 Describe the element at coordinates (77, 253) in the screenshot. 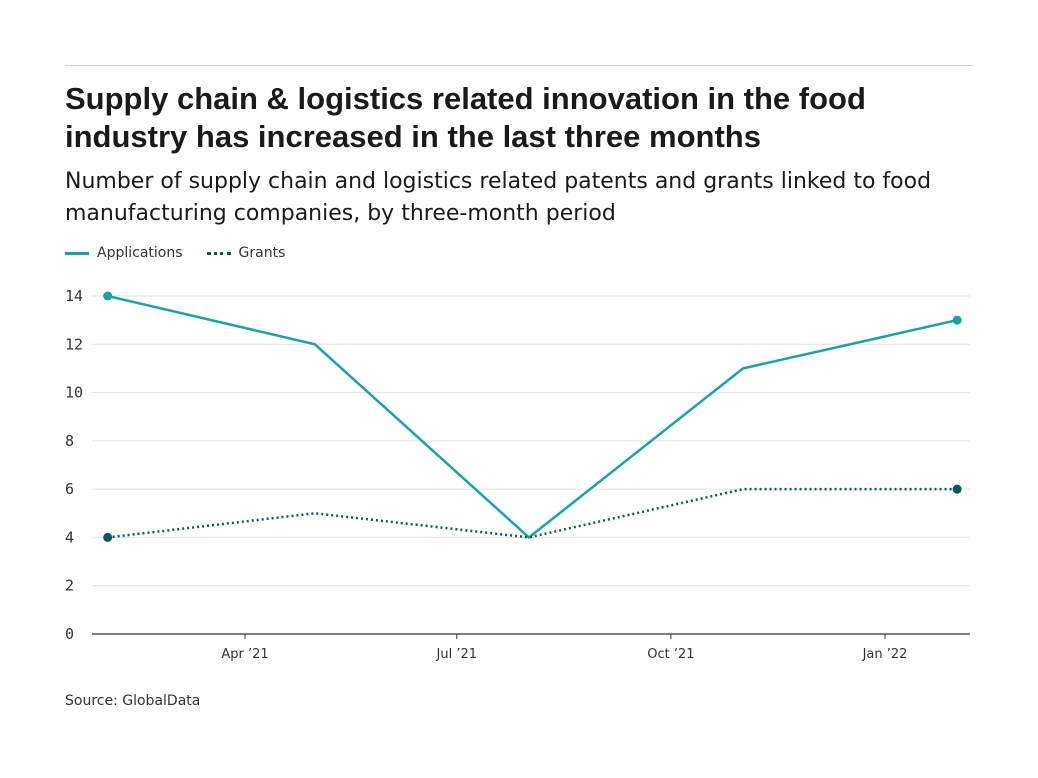

I see `legend-swatch-applications` at that location.